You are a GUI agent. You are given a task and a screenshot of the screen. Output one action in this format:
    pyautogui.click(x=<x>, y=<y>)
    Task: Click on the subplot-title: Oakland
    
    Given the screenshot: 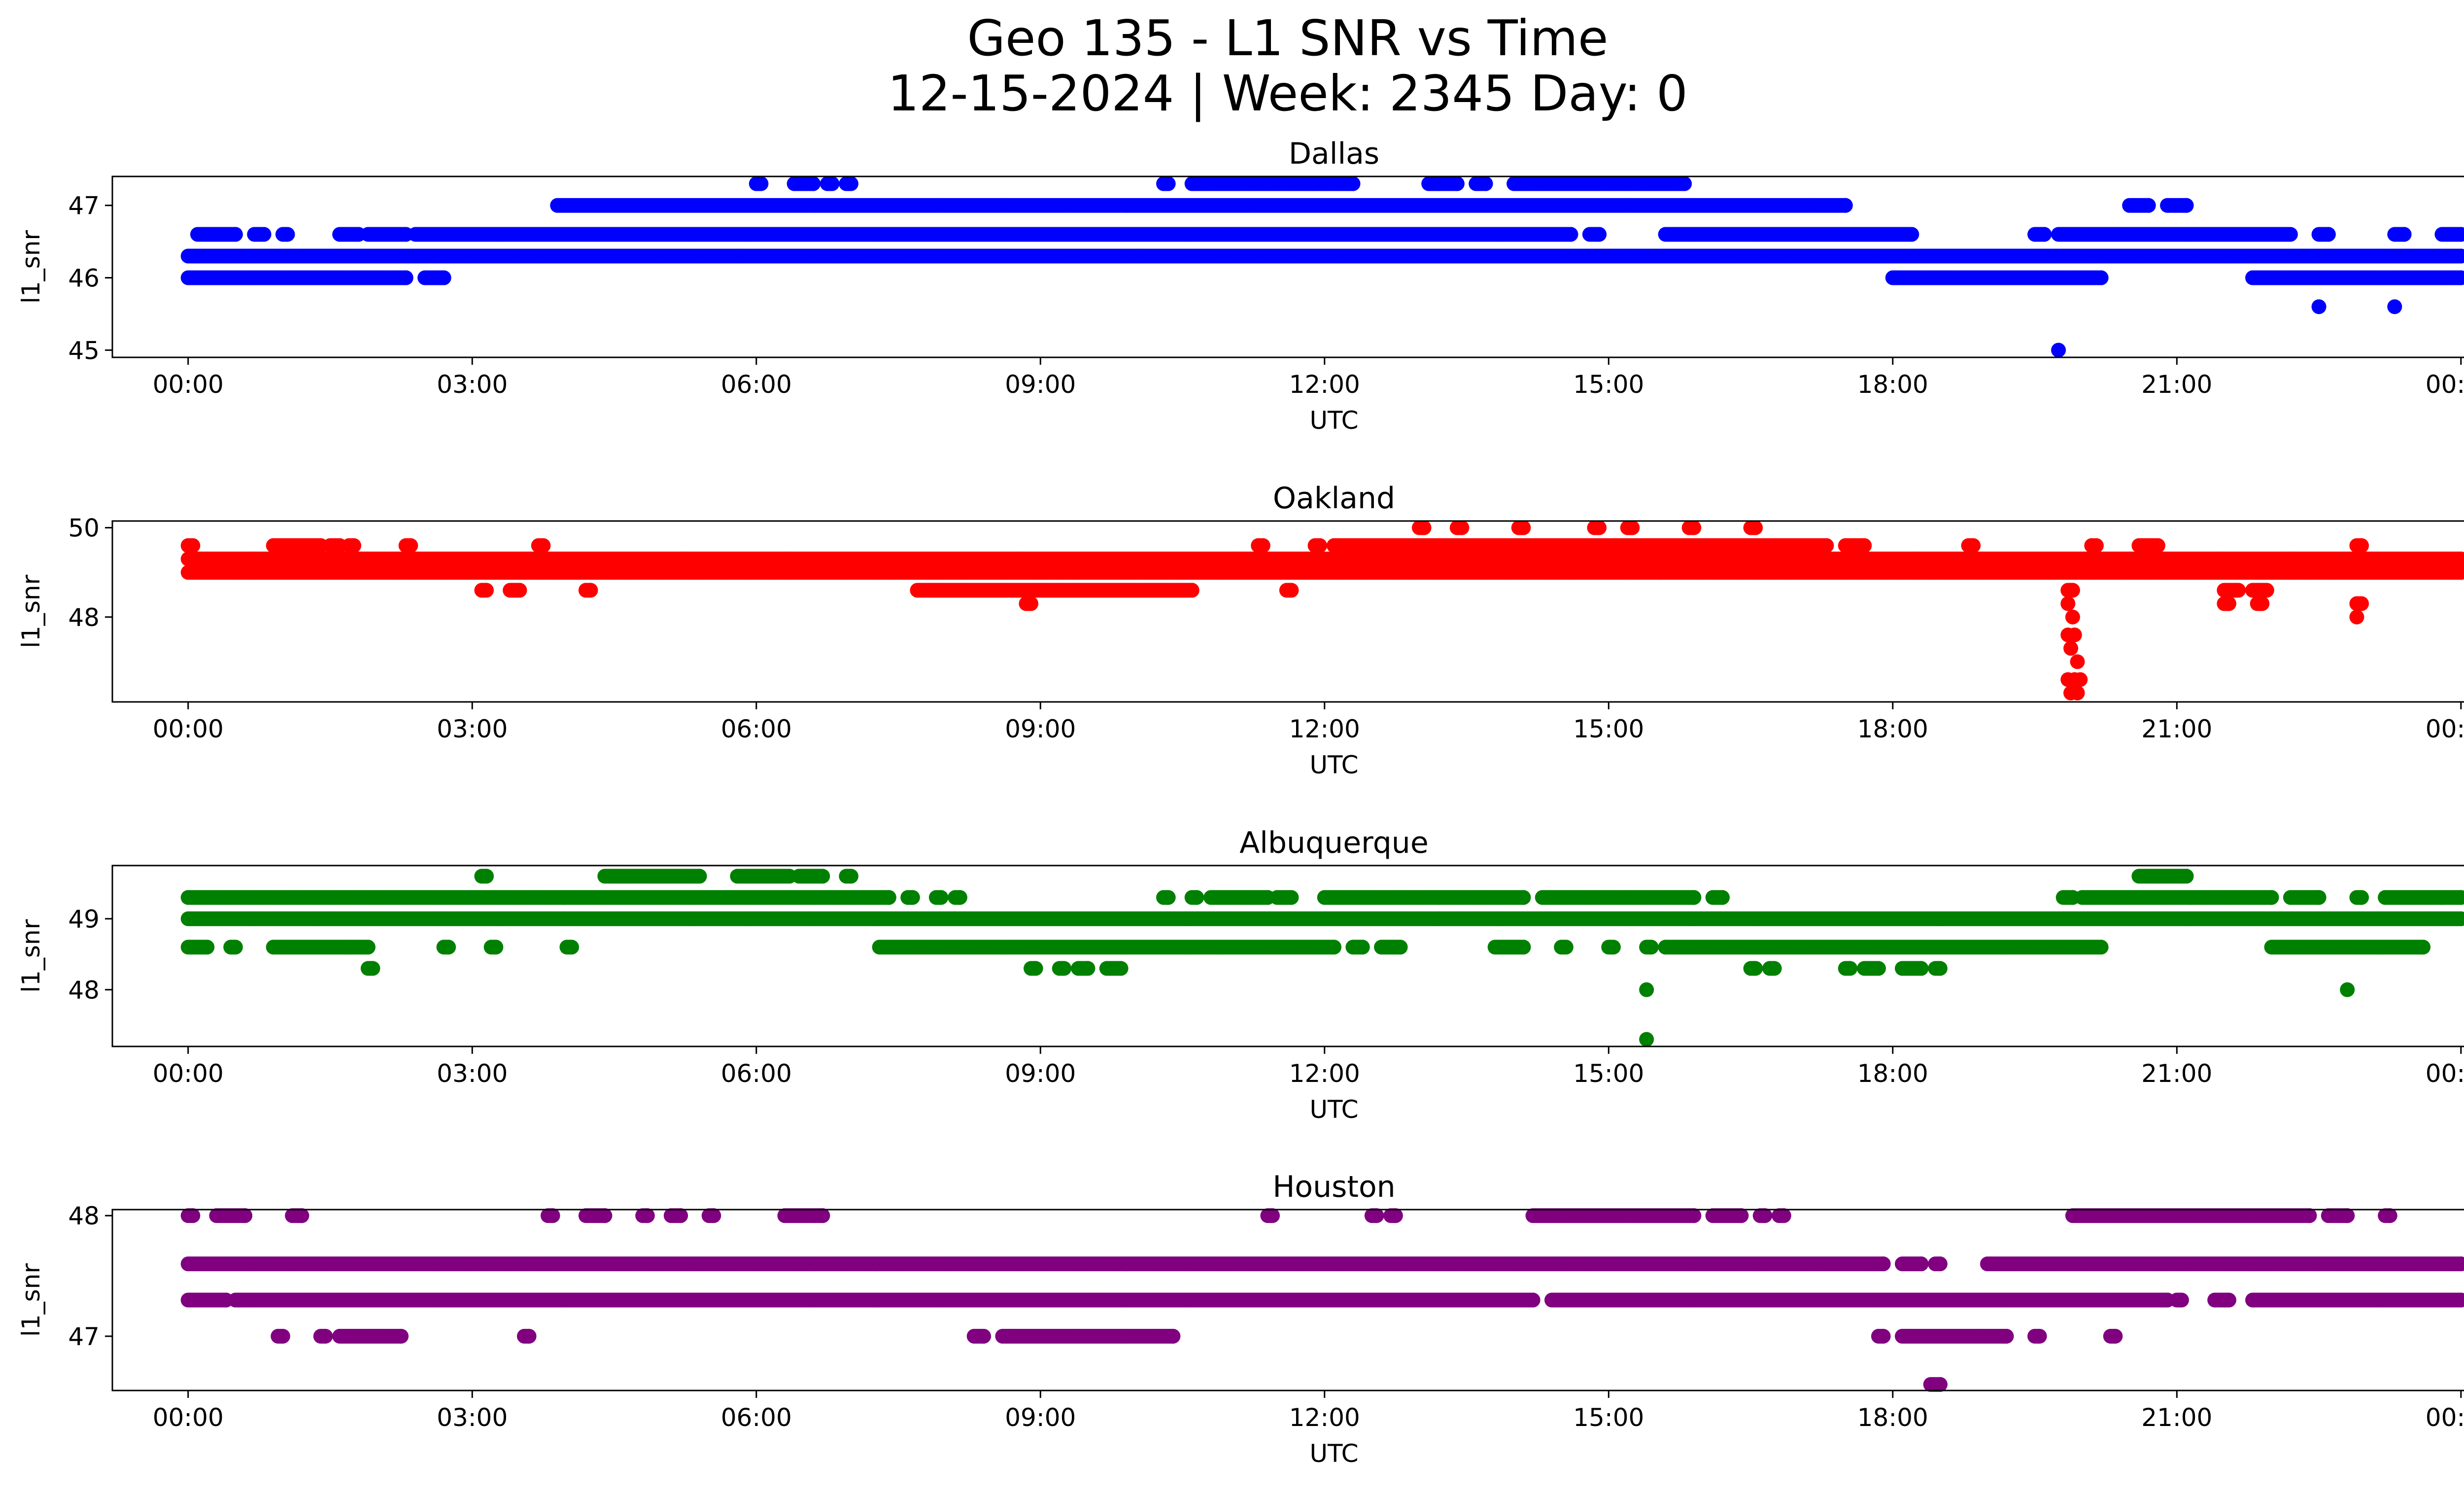 What is the action you would take?
    pyautogui.click(x=1334, y=498)
    